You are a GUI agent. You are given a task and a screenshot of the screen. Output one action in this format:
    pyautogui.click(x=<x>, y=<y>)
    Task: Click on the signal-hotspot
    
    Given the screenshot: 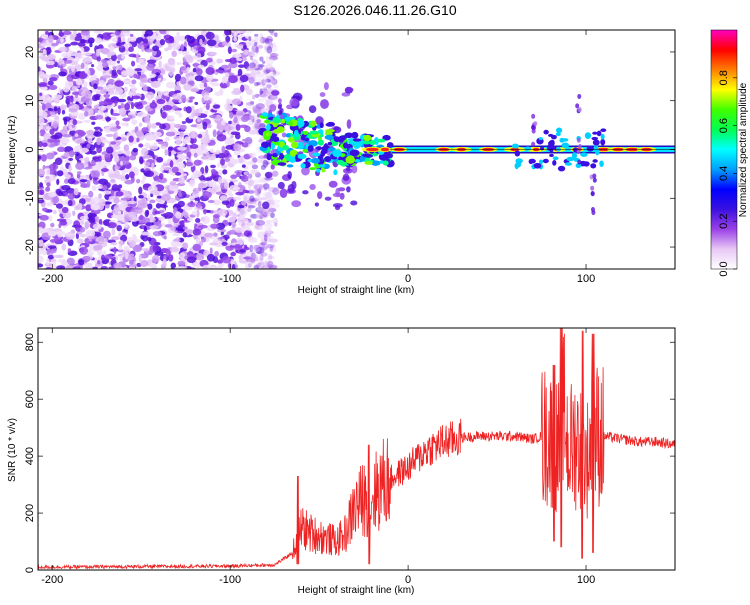 What is the action you would take?
    pyautogui.click(x=385, y=149)
    